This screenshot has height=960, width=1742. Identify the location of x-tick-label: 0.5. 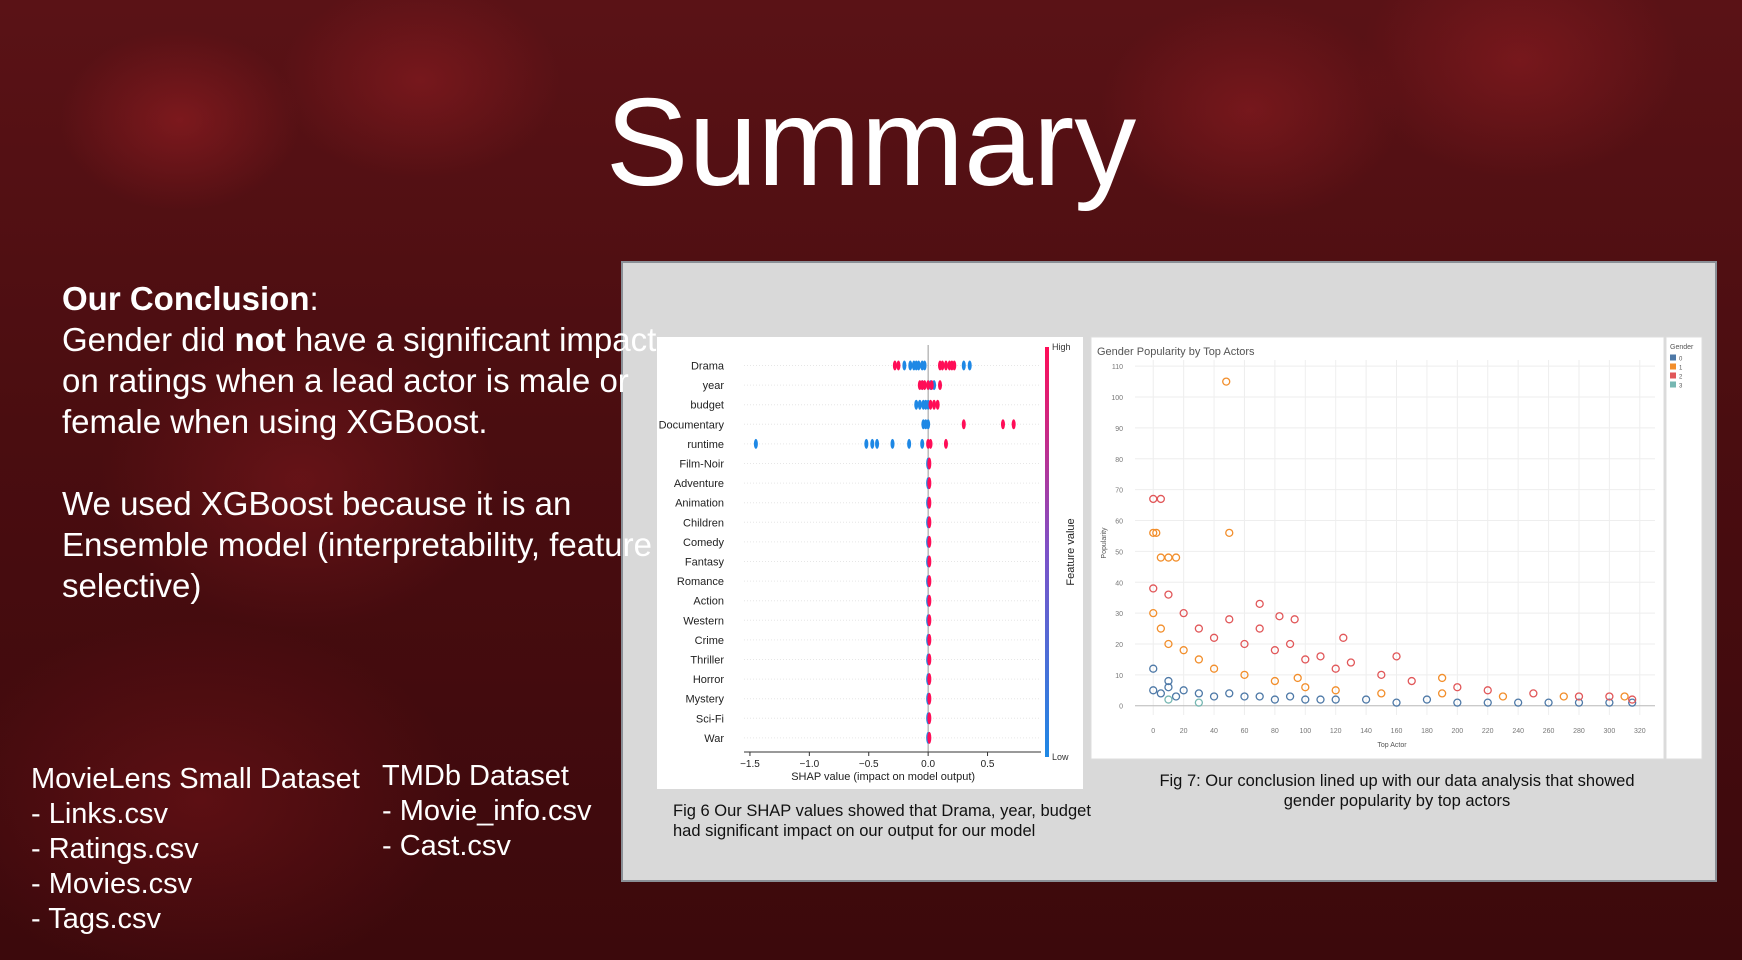
(988, 764).